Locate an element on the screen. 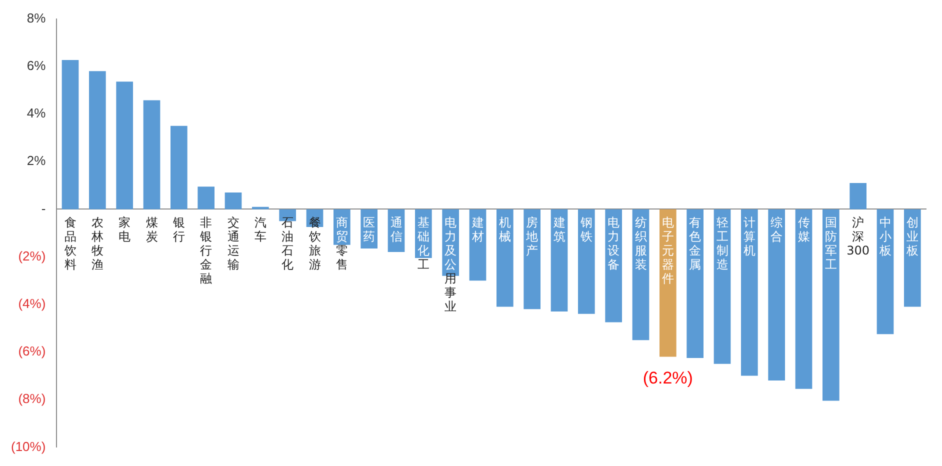 This screenshot has height=466, width=942. y-tick-label: (8%) is located at coordinates (32, 398).